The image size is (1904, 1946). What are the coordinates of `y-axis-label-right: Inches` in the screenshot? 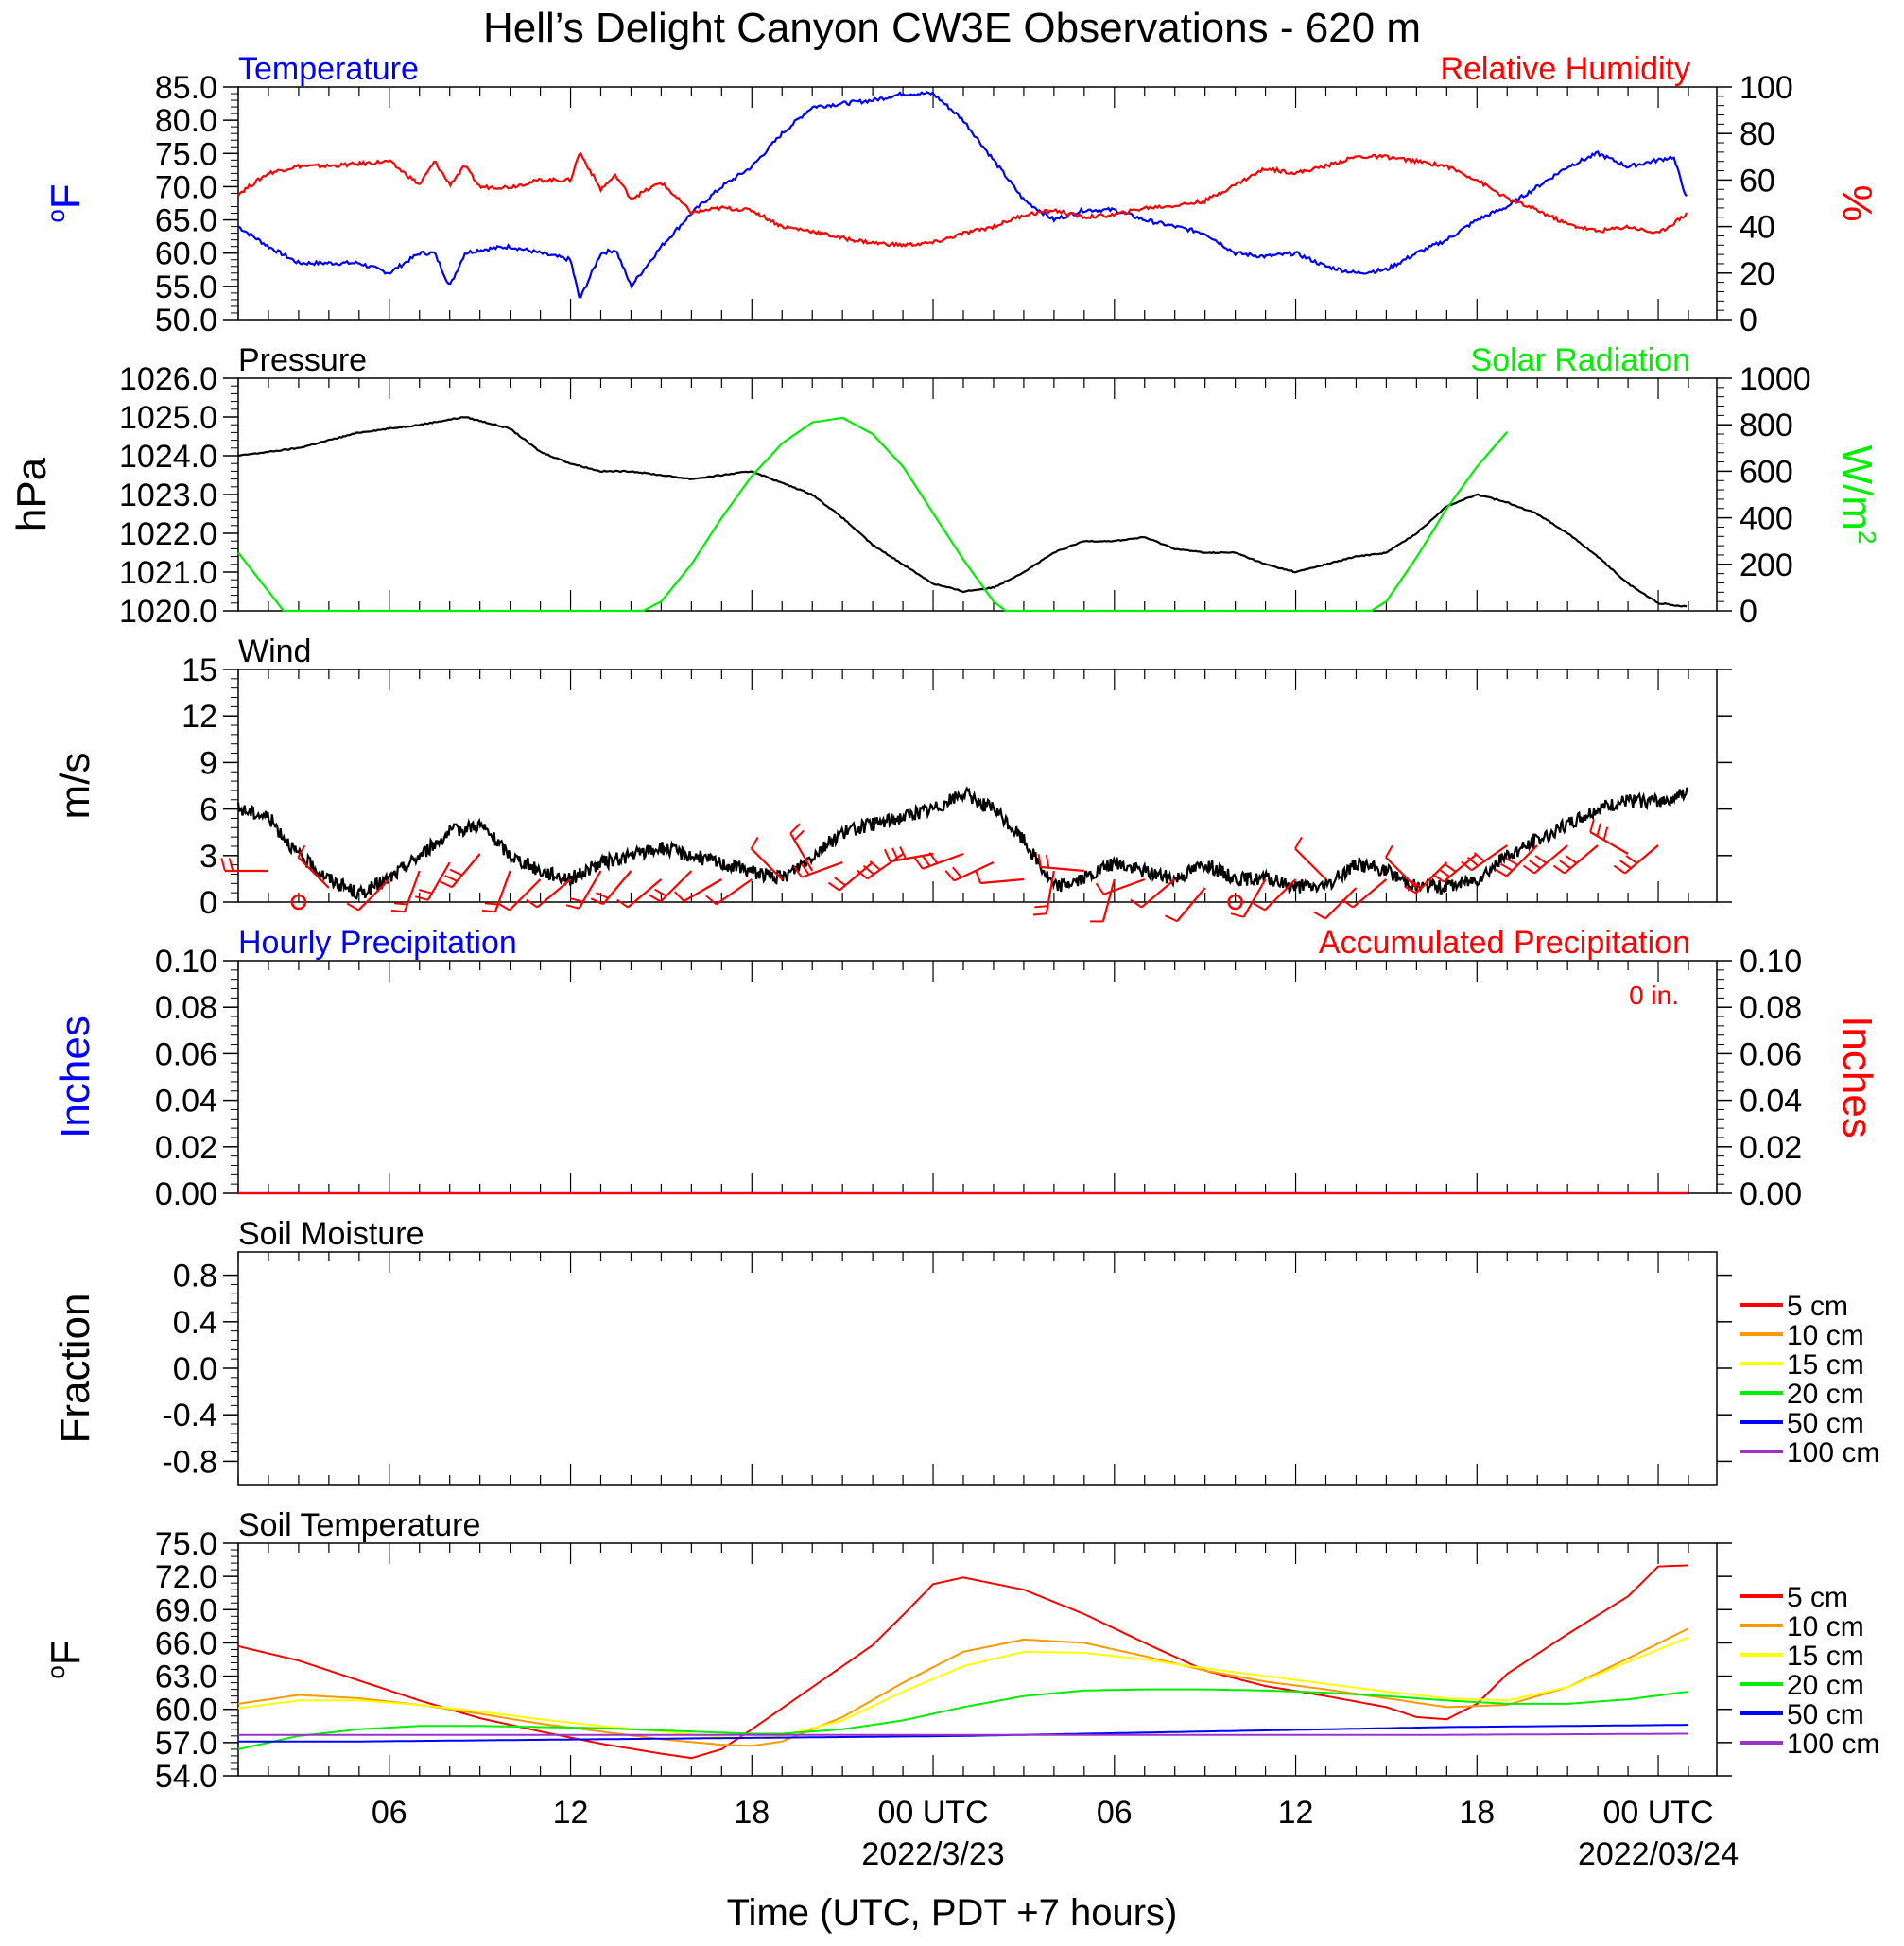 It's located at (1857, 1077).